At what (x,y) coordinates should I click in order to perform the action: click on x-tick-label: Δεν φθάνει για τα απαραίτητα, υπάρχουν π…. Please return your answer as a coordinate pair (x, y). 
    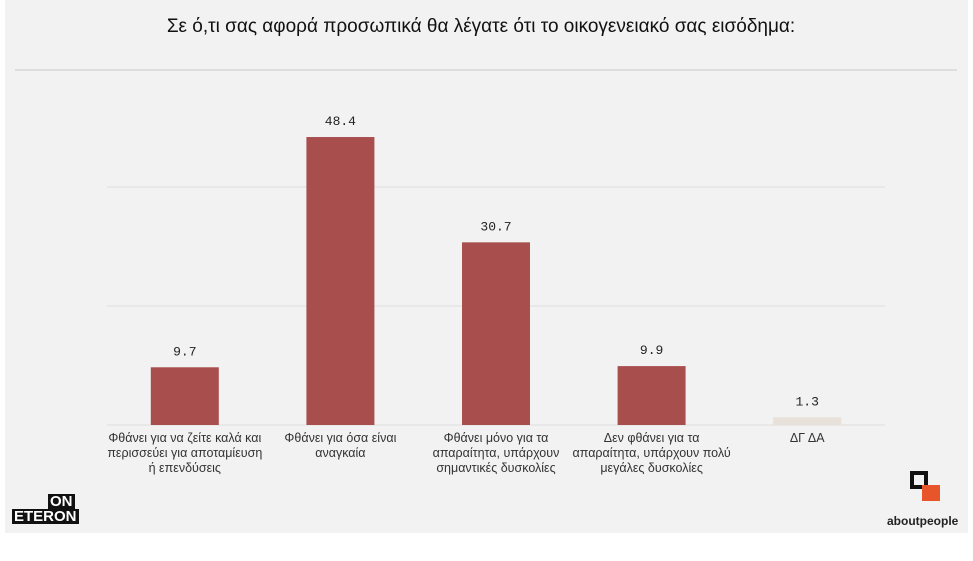
    Looking at the image, I should click on (651, 453).